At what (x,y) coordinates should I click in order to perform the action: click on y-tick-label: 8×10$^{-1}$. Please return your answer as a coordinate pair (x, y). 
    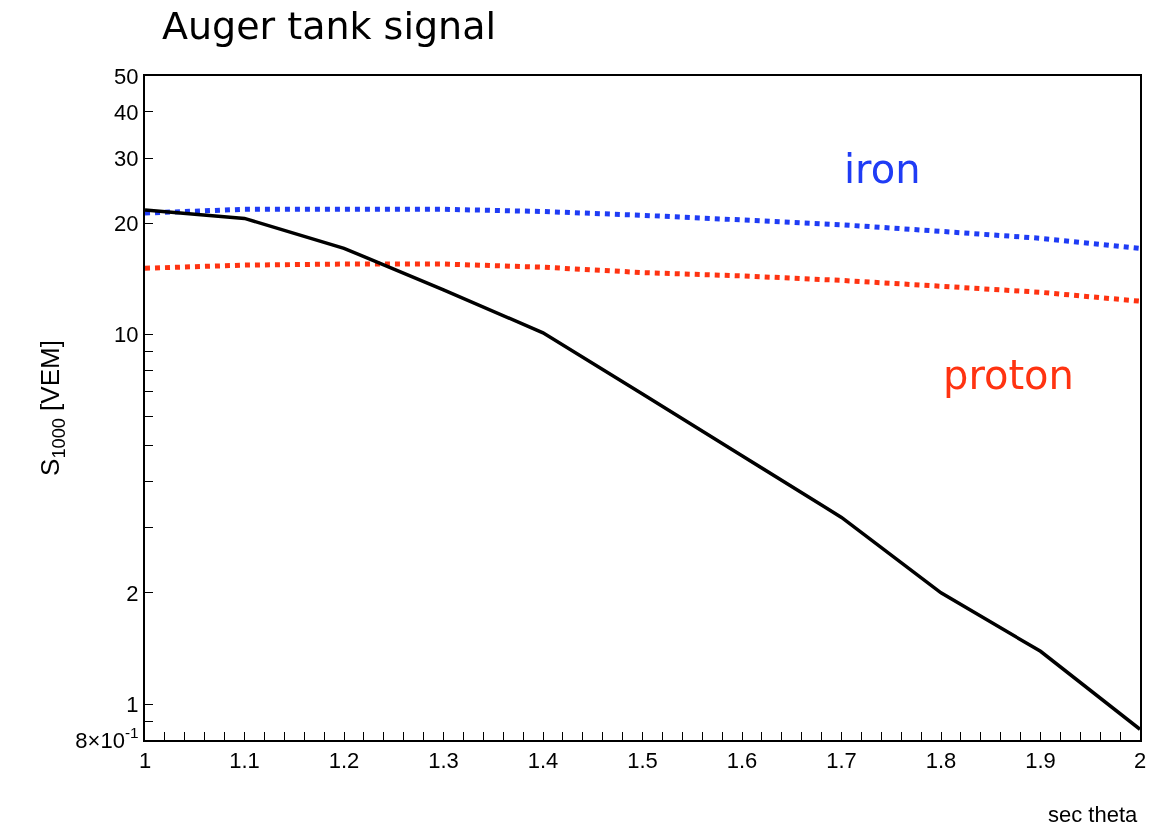
    Looking at the image, I should click on (107, 738).